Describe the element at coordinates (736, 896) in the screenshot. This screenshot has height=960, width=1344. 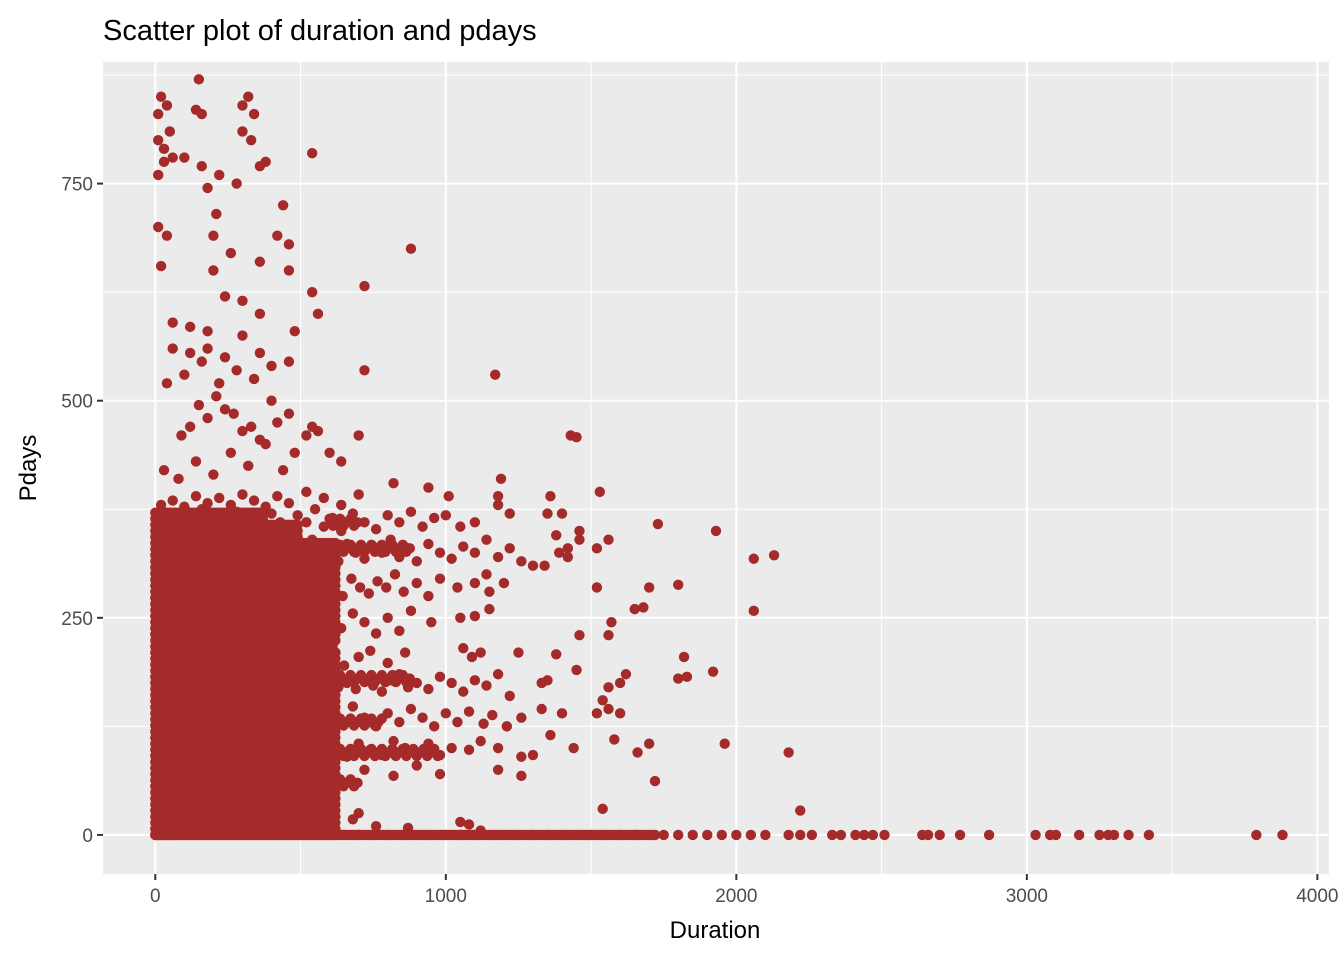
I see `x-tick-label: 2000` at that location.